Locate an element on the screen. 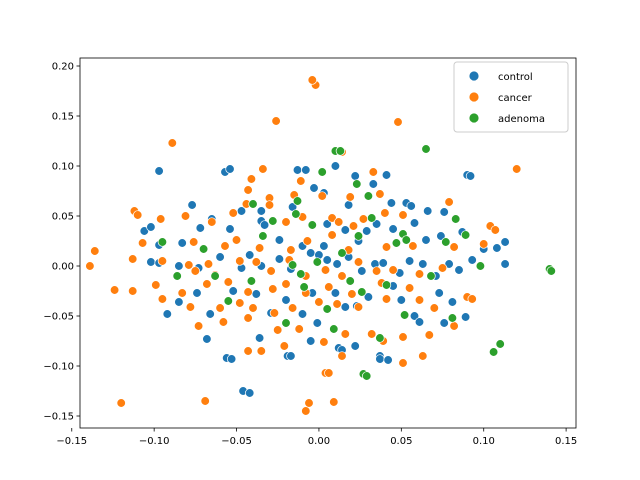 Image resolution: width=640 pixels, height=480 pixels. y-tick-label: −0.05 is located at coordinates (58, 317).